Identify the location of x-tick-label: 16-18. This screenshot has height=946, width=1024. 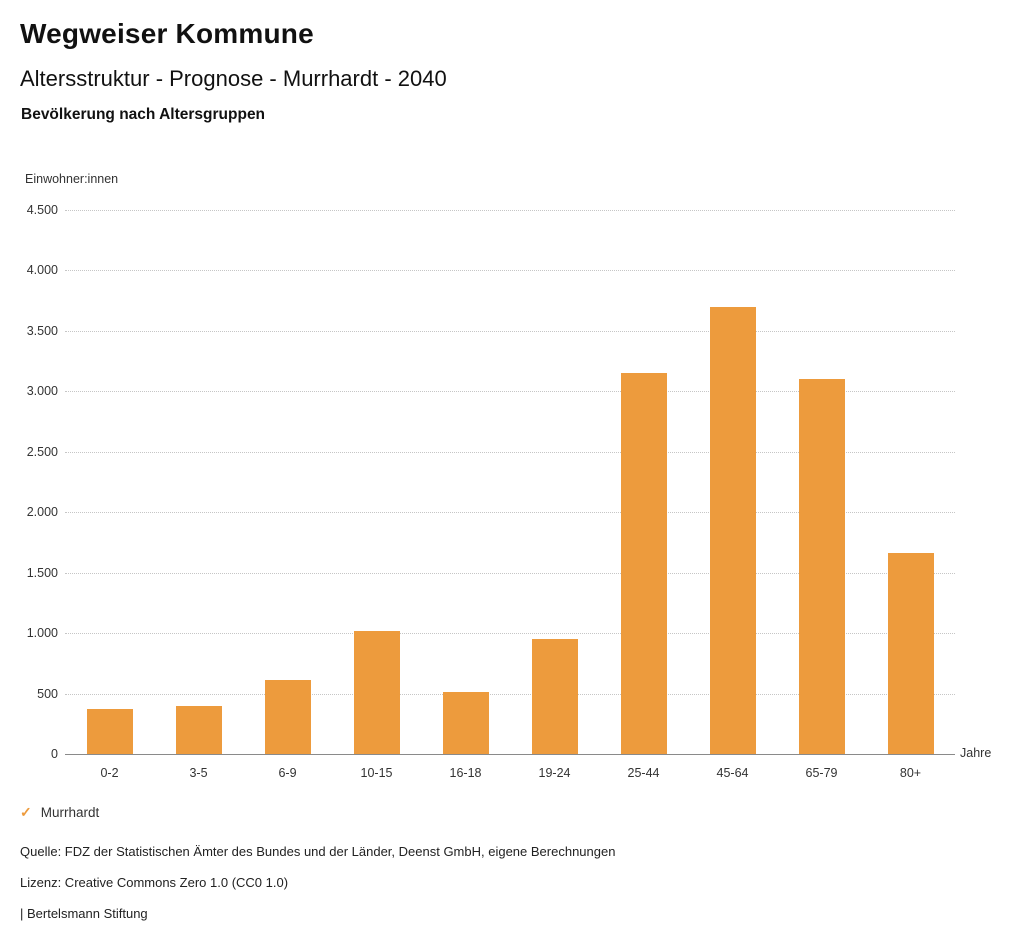
(465, 773).